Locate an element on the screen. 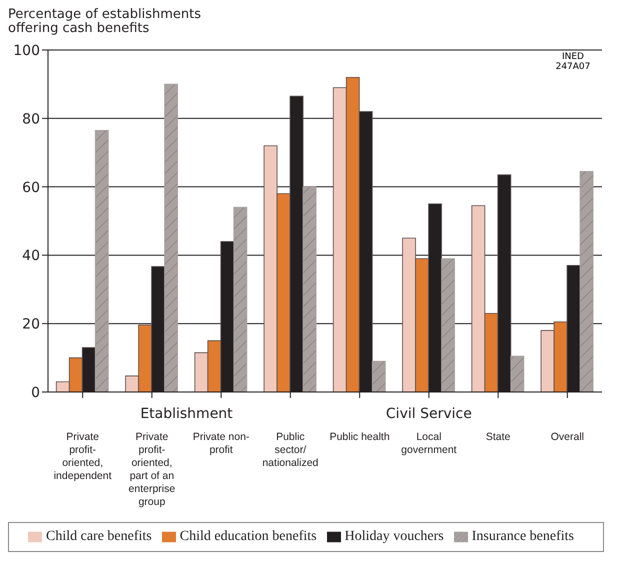 The width and height of the screenshot is (622, 564). x-tick-label: Overall is located at coordinates (567, 437).